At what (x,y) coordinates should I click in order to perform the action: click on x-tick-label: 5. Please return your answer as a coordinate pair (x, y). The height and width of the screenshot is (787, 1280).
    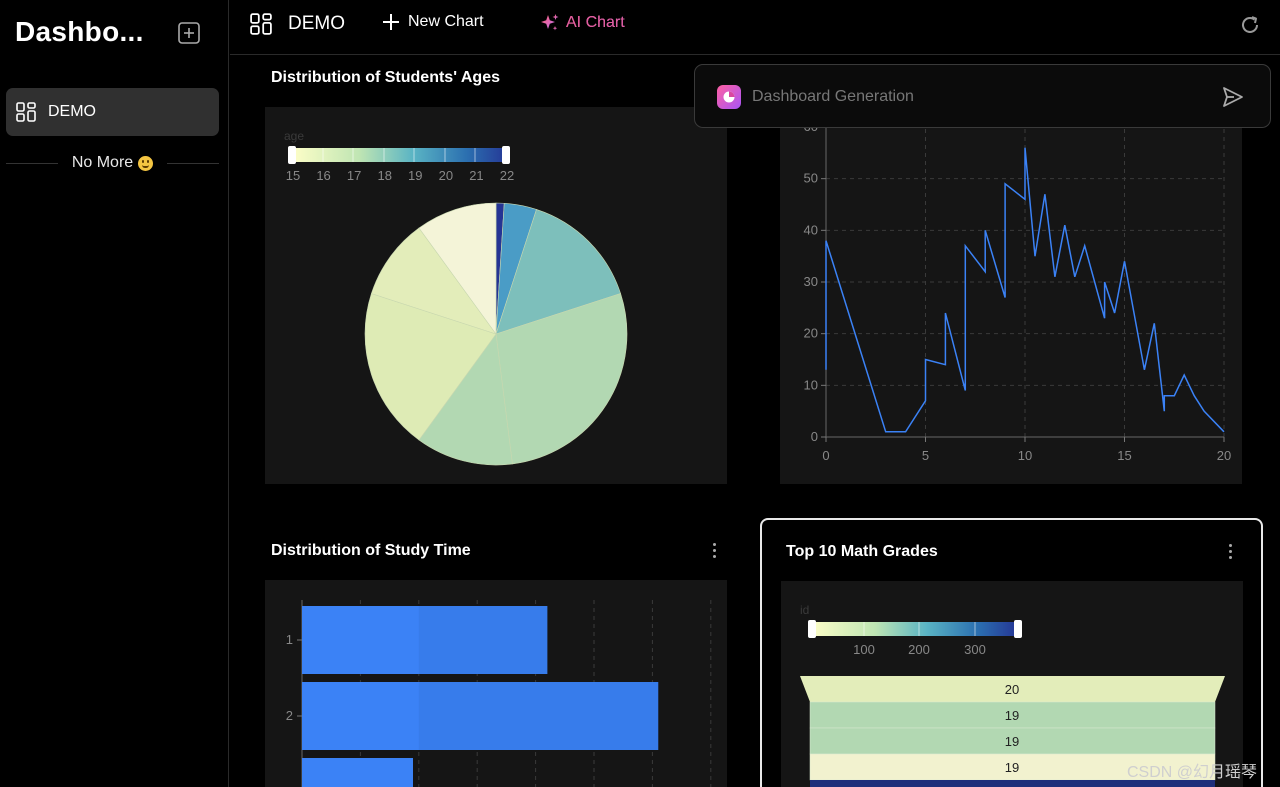
    Looking at the image, I should click on (925, 455).